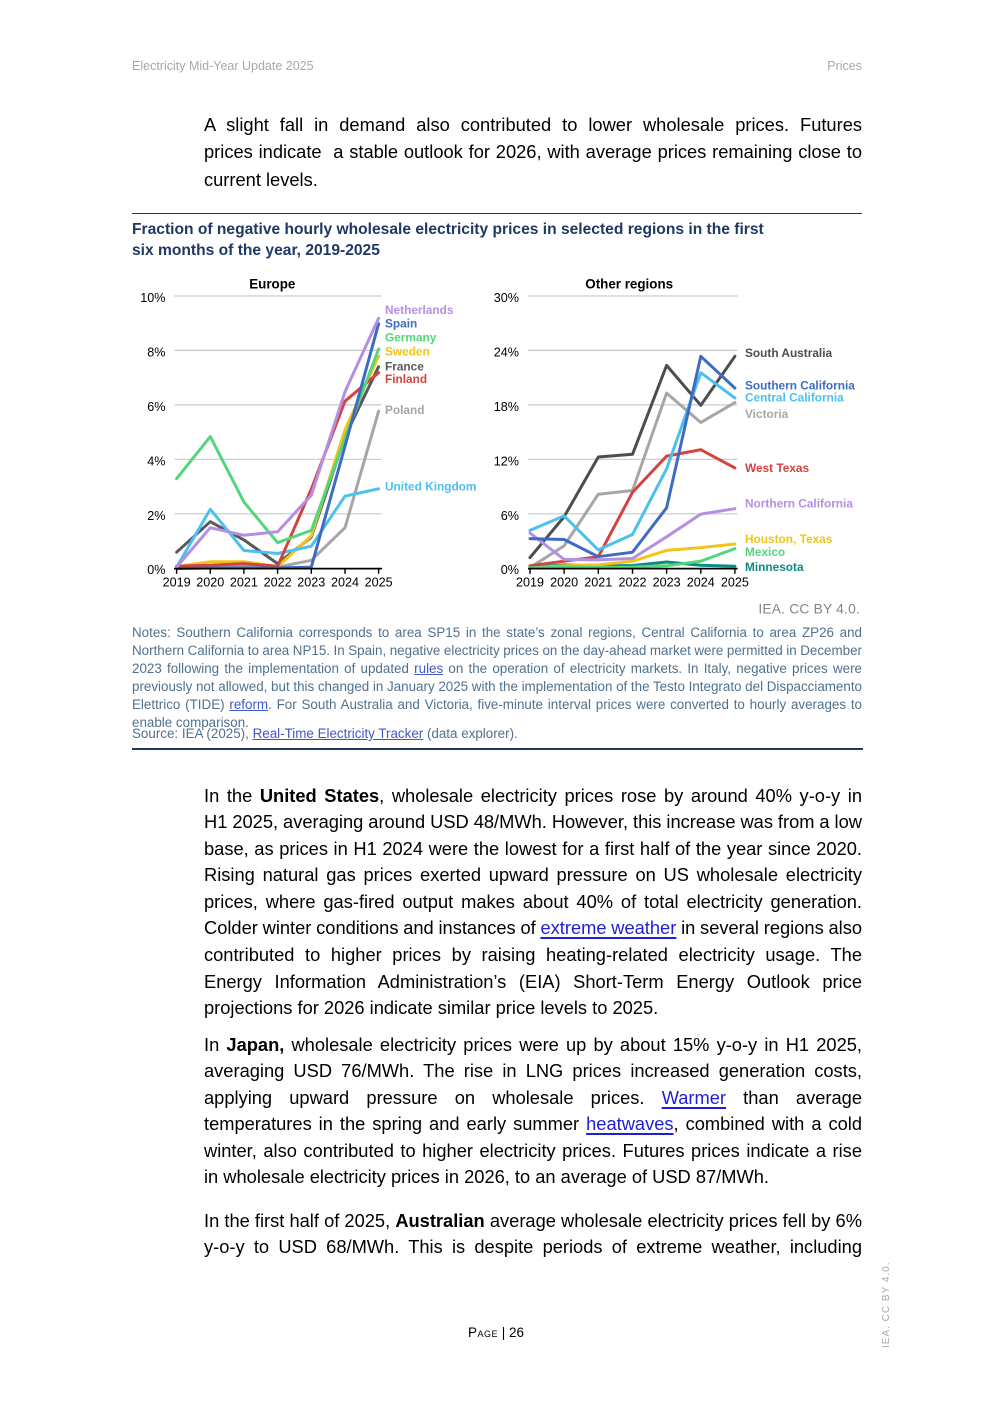 Image resolution: width=992 pixels, height=1403 pixels. Describe the element at coordinates (767, 414) in the screenshot. I see `svg-text: Victoria` at that location.